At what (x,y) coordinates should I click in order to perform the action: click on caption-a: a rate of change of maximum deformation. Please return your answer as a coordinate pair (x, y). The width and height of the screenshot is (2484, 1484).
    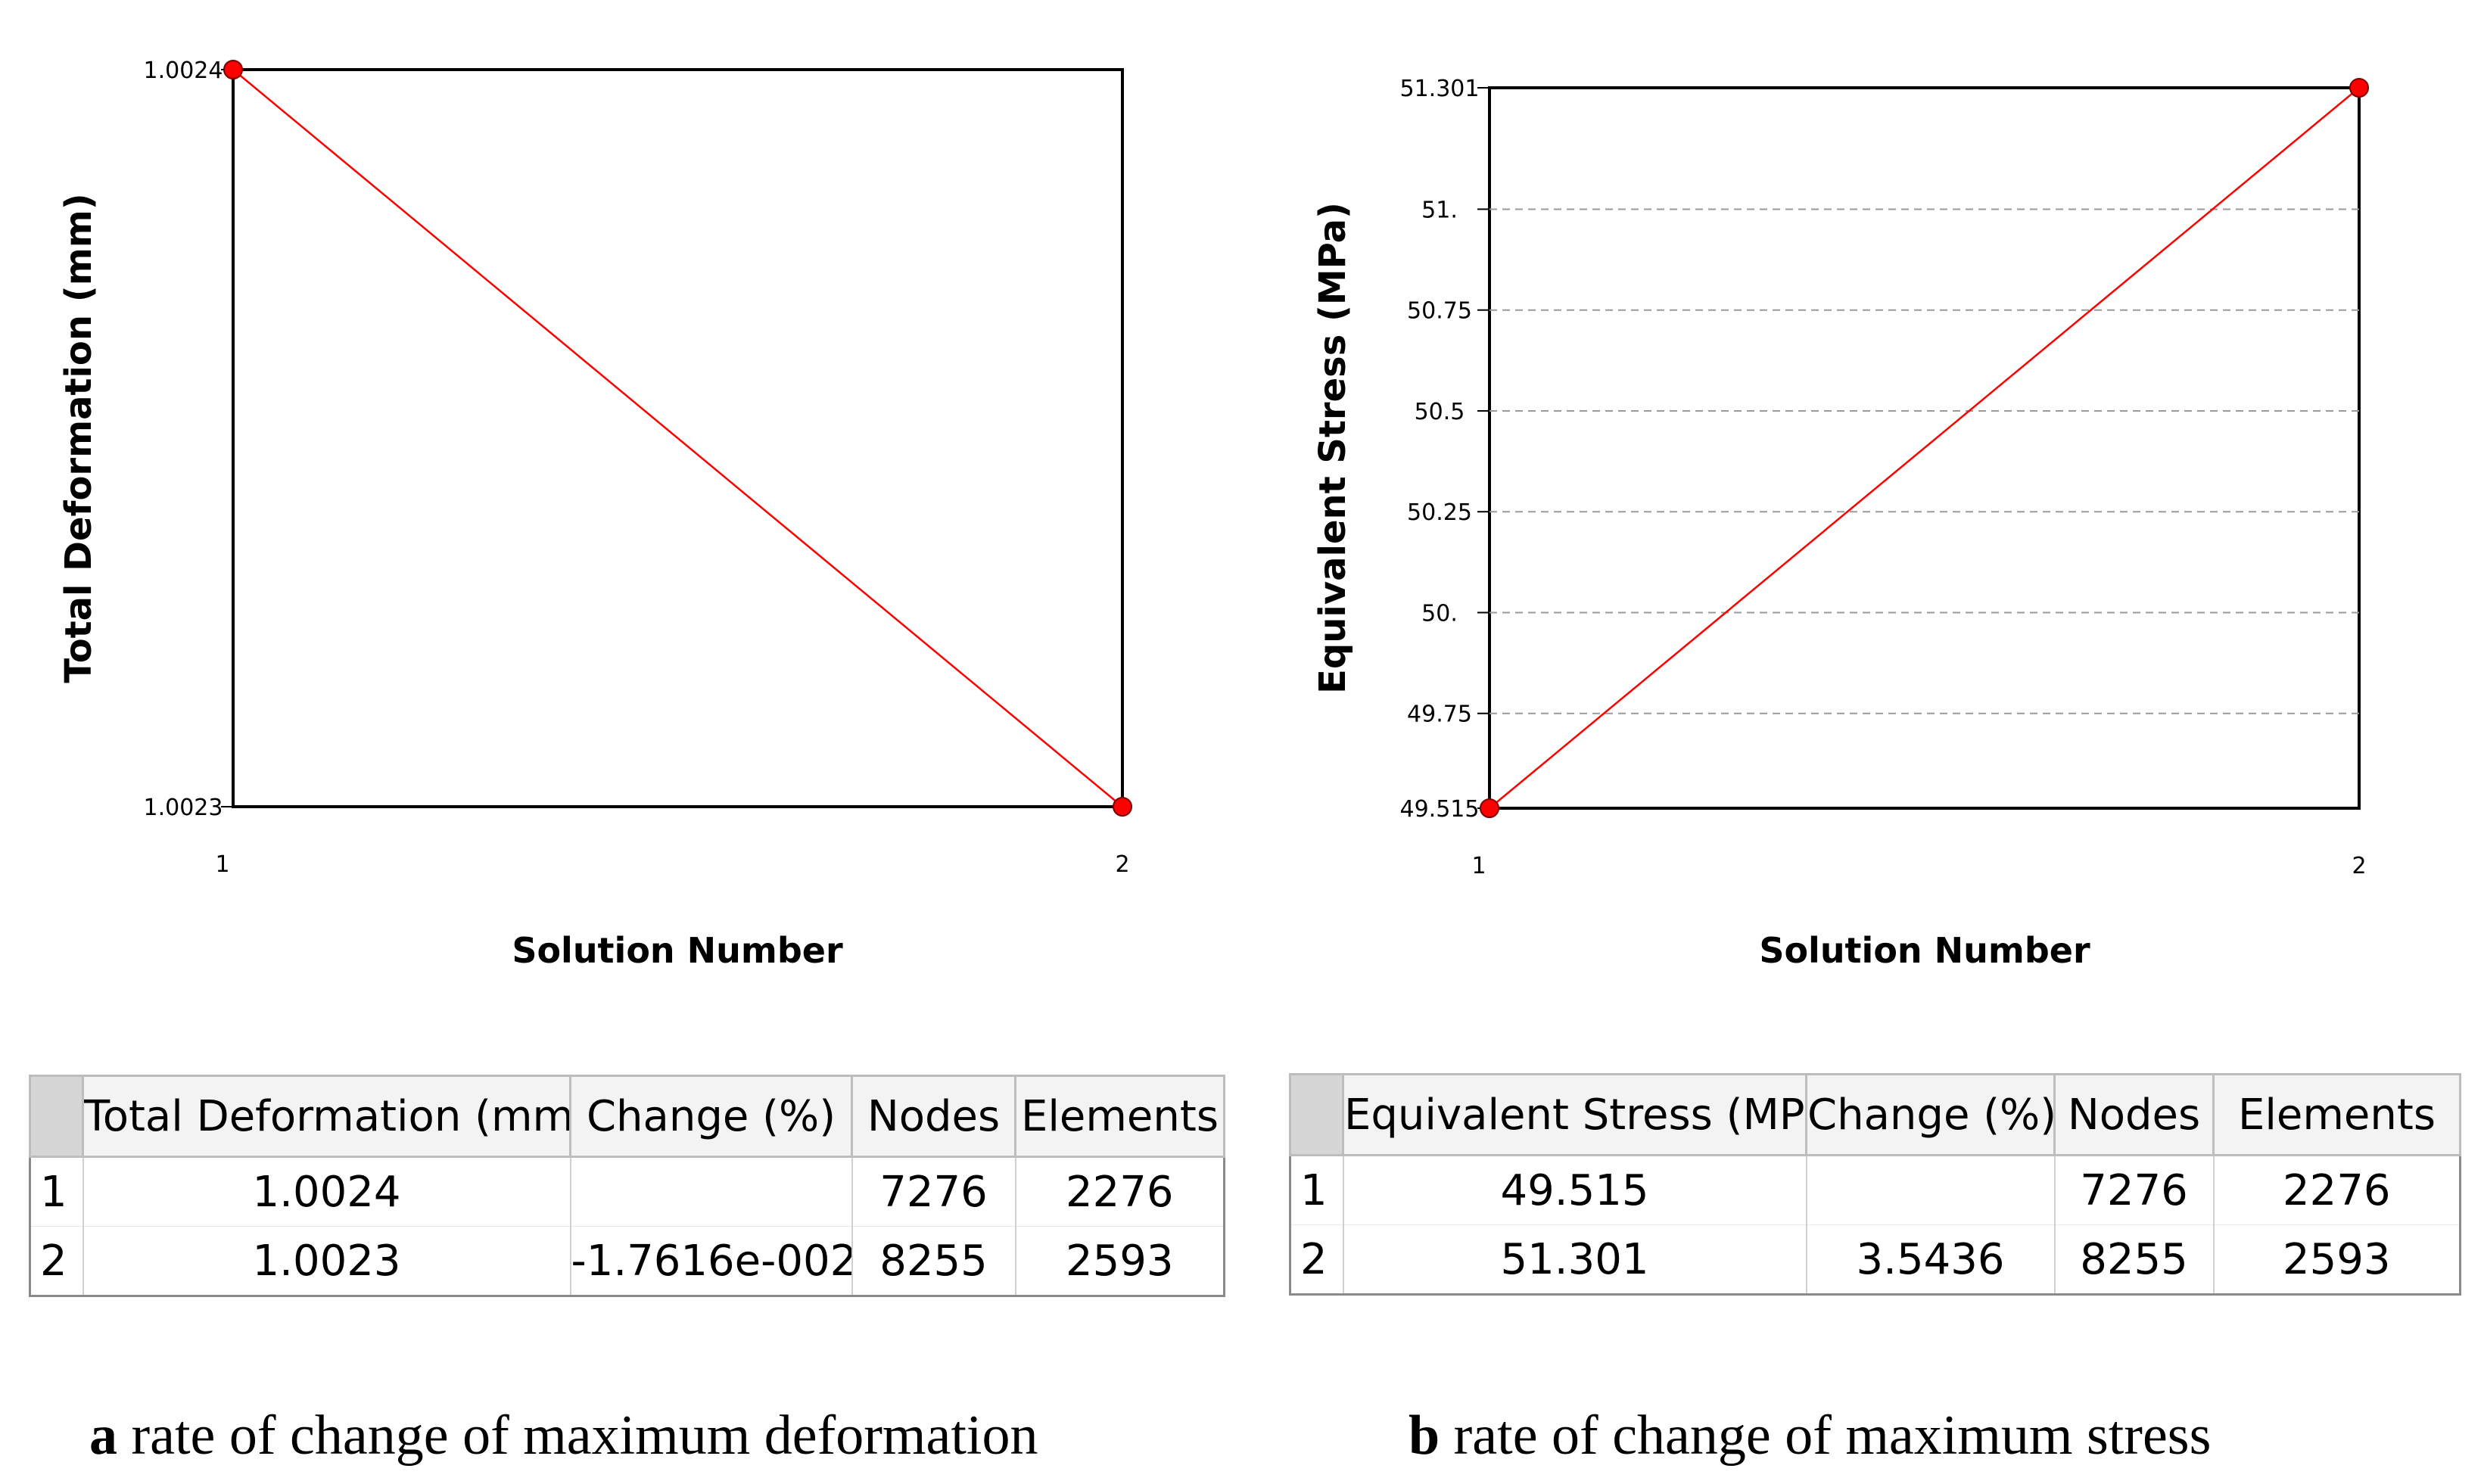
    Looking at the image, I should click on (563, 1436).